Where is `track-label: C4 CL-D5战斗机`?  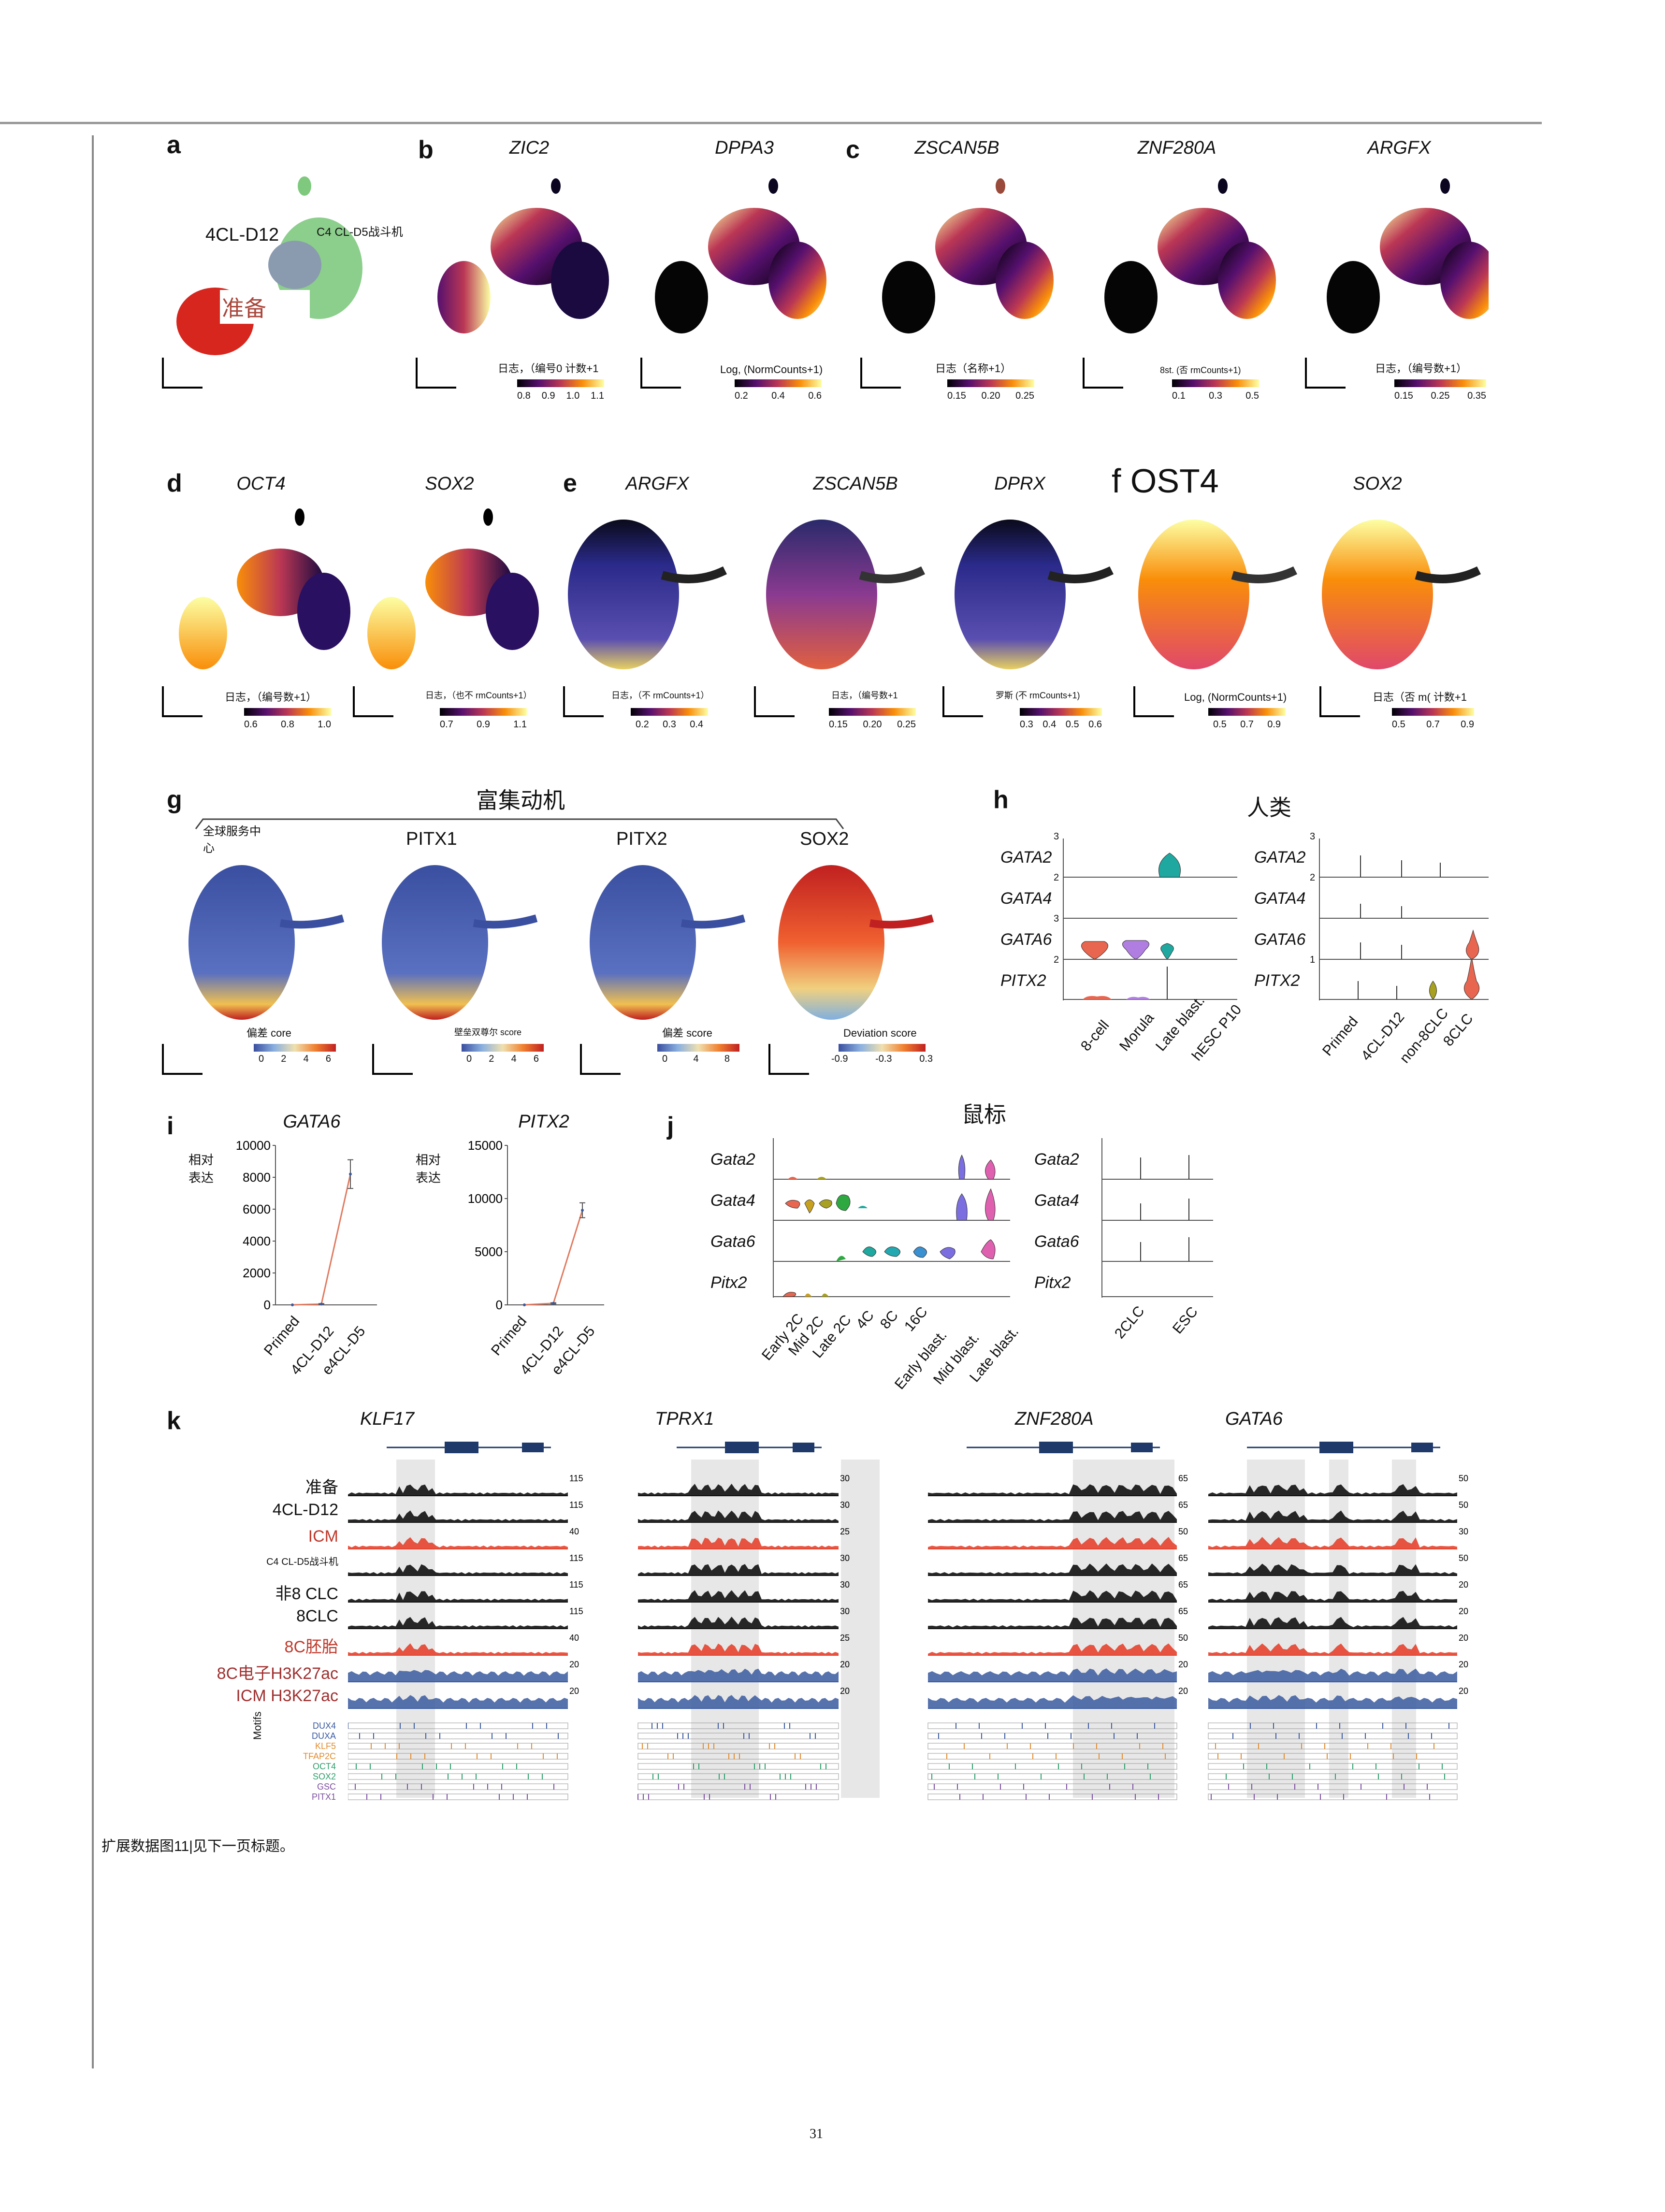
track-label: C4 CL-D5战斗机 is located at coordinates (212, 1561).